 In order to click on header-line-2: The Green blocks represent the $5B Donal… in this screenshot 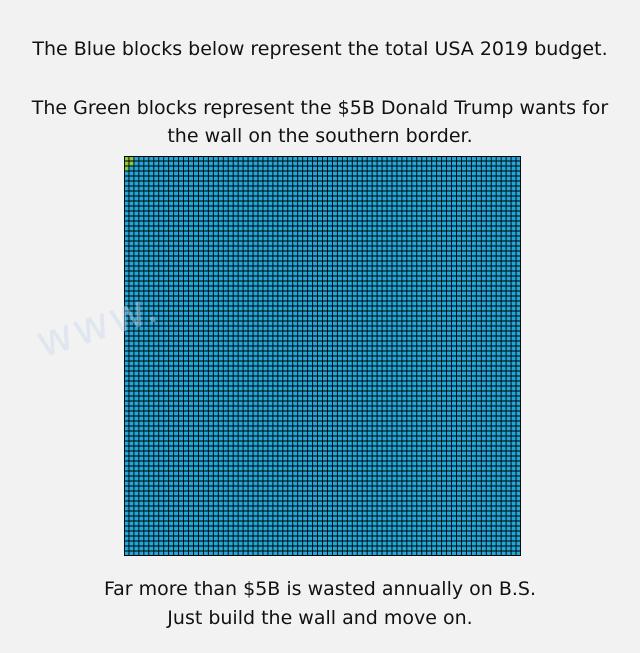, I will do `click(320, 108)`.